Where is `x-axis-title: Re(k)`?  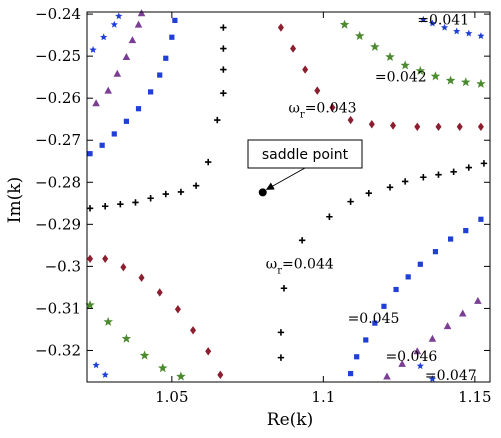
x-axis-title: Re(k) is located at coordinates (290, 420).